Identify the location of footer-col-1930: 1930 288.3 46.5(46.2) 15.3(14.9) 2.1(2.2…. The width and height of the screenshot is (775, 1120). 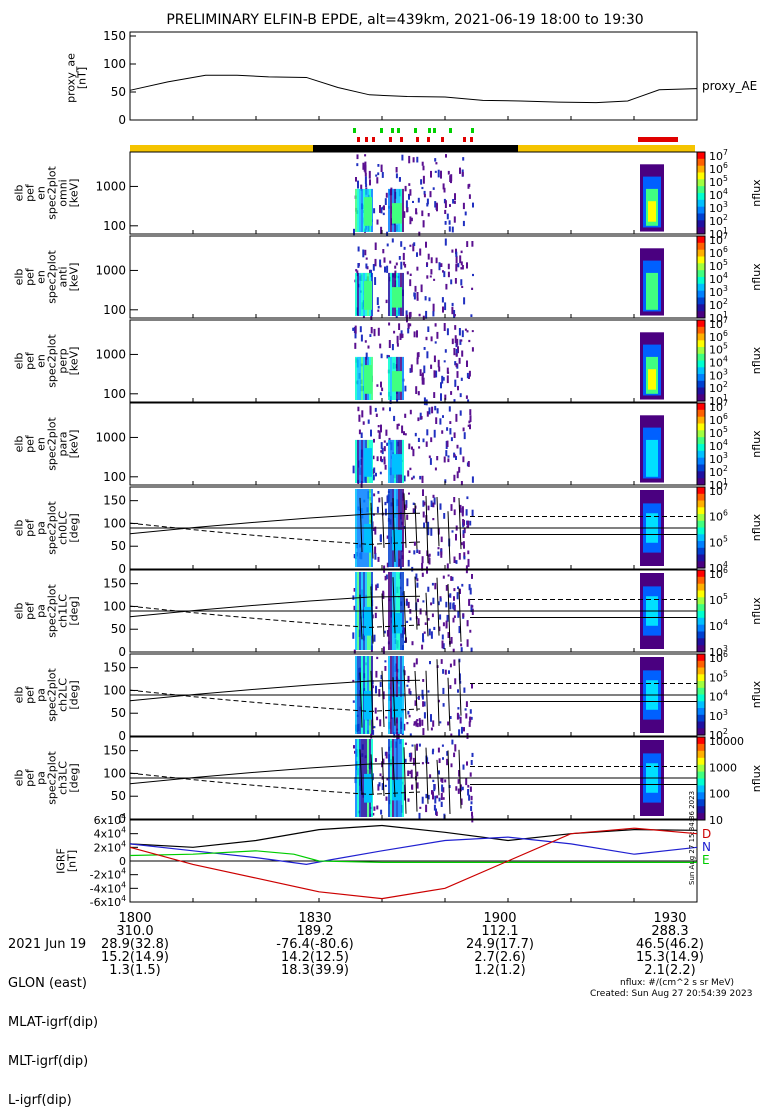
(670, 944).